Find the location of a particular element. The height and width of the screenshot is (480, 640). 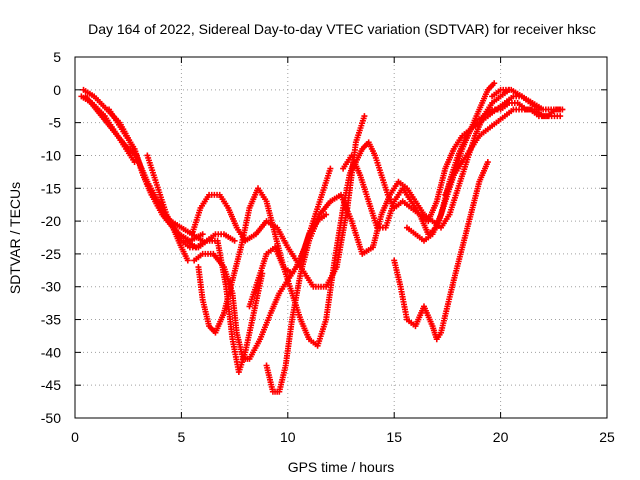

x-tick-label: 25 is located at coordinates (607, 437).